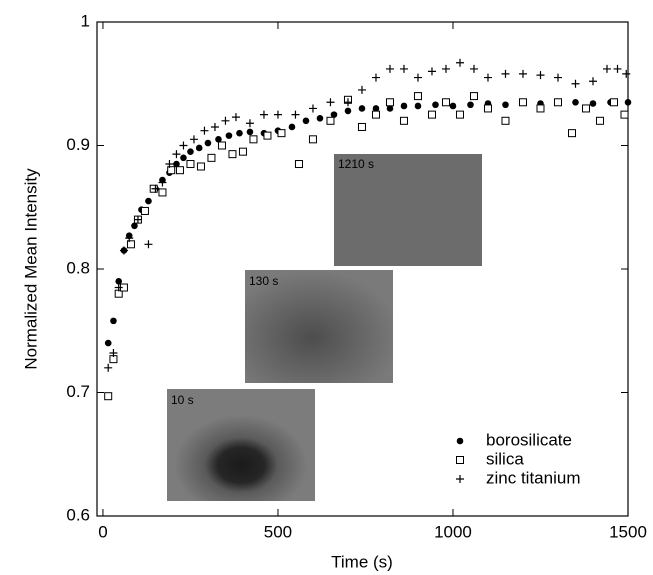  I want to click on x-axis-label: Time (s), so click(362, 561).